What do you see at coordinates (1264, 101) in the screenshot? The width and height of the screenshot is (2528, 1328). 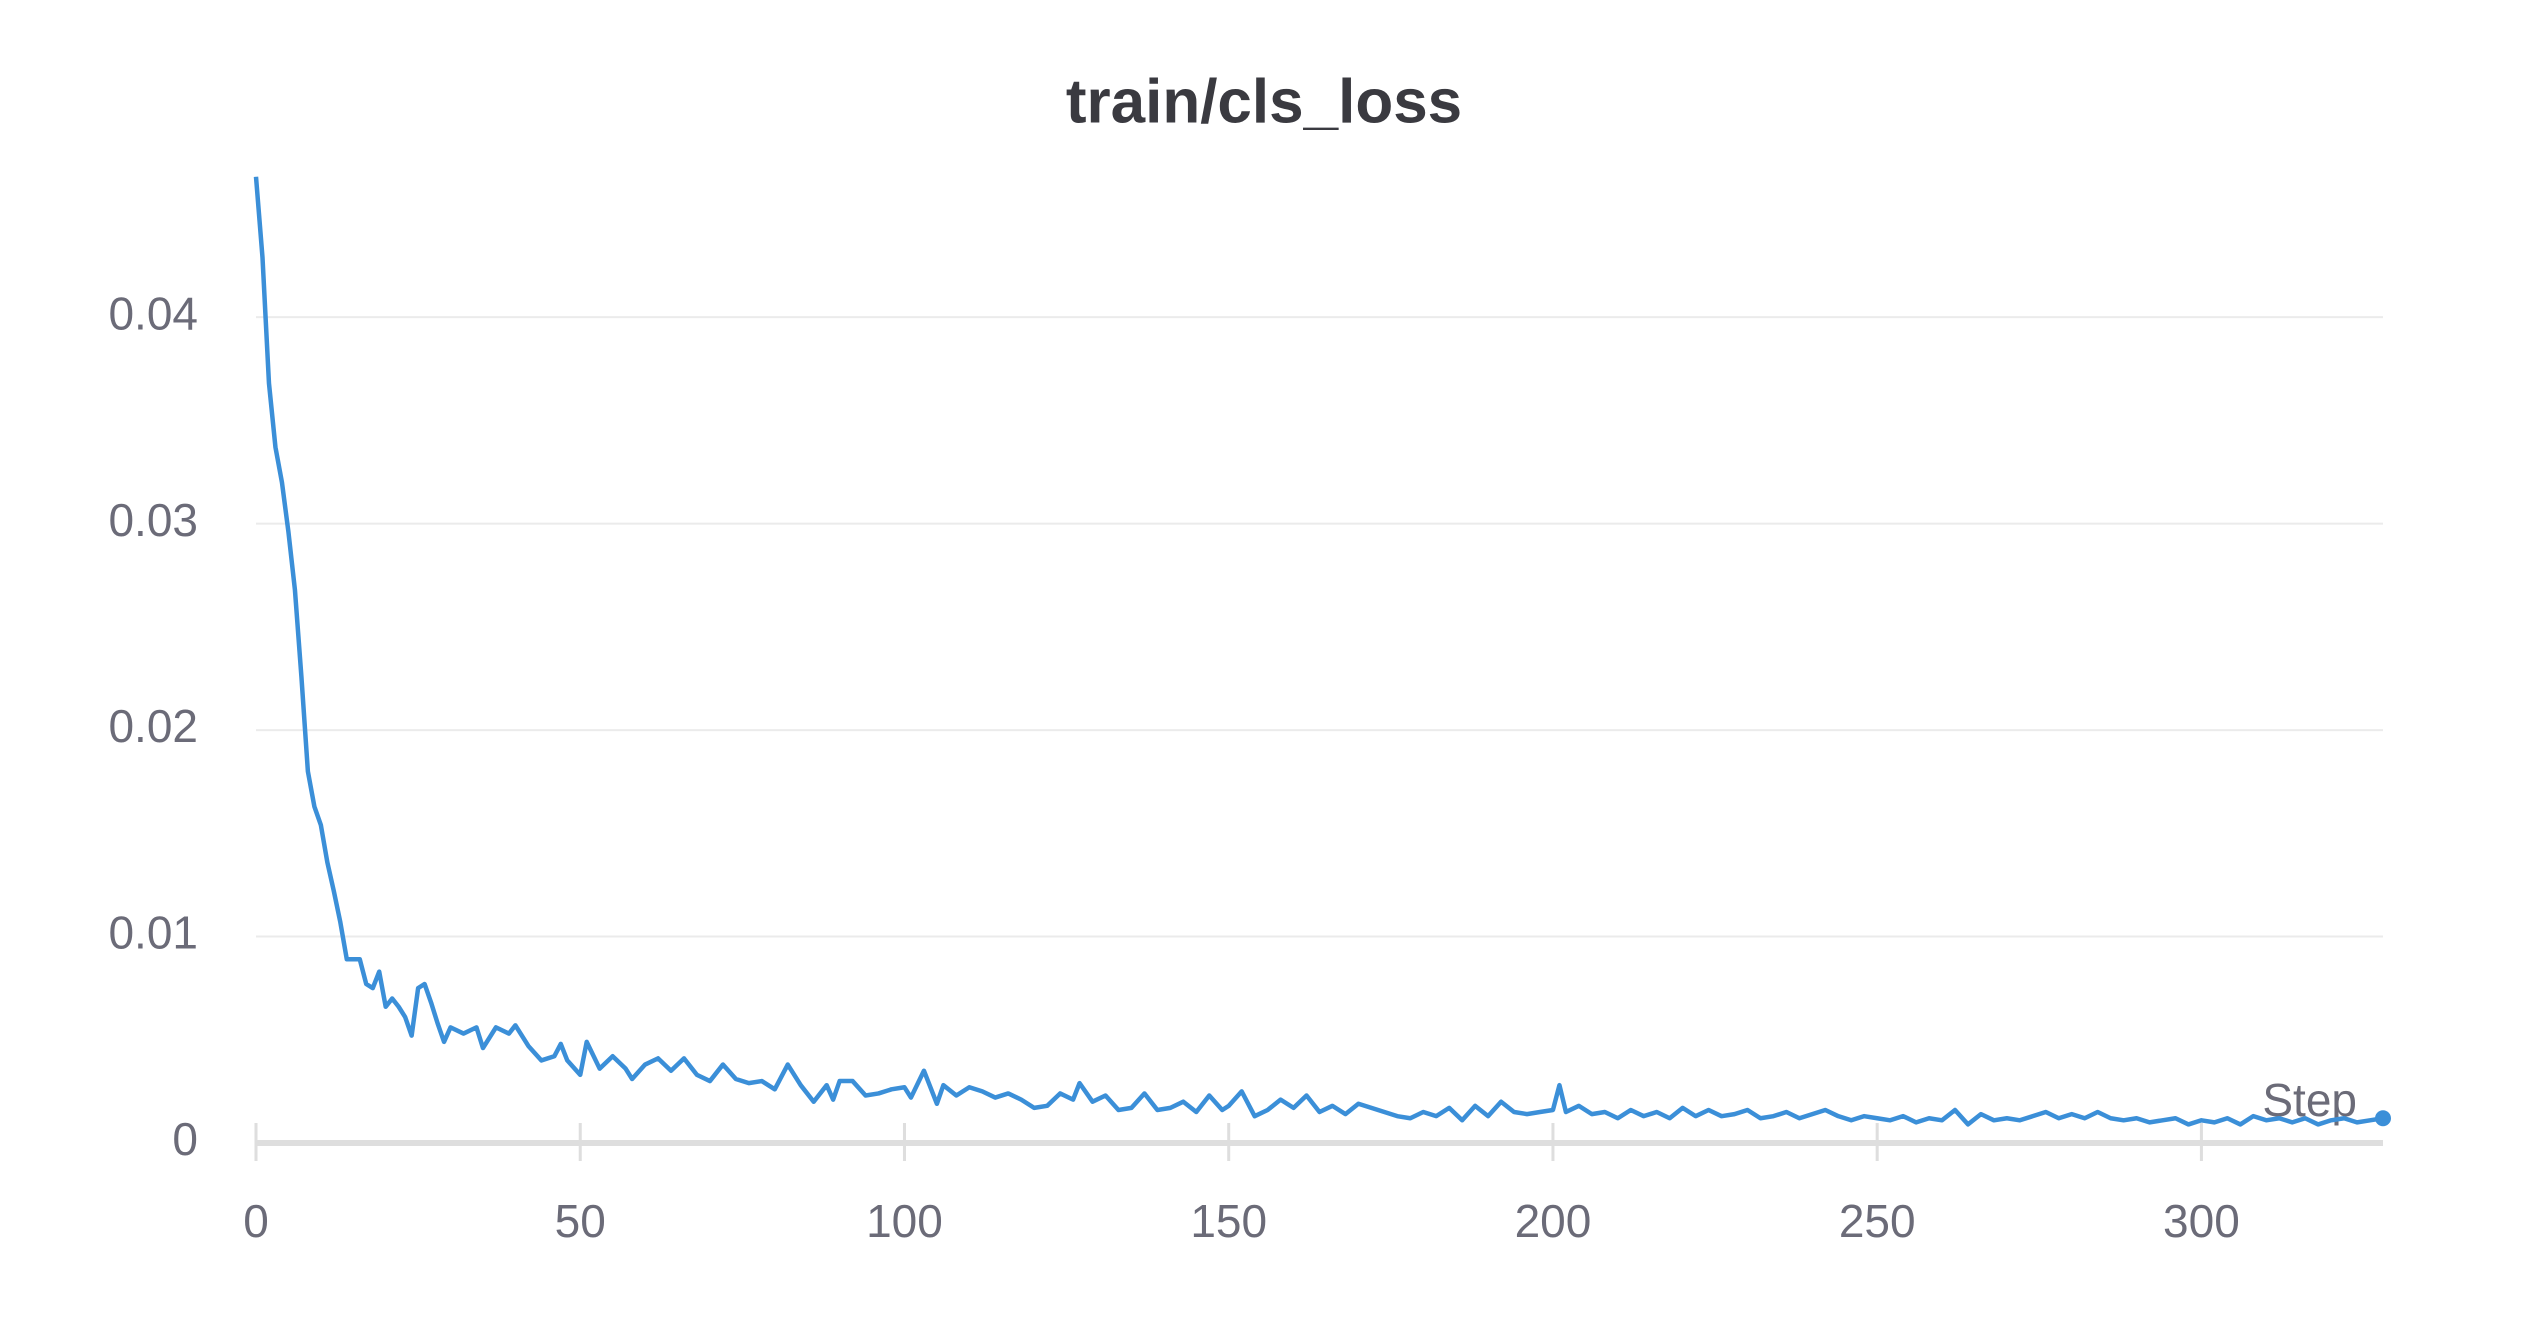 I see `chart-title: train/cls_loss` at bounding box center [1264, 101].